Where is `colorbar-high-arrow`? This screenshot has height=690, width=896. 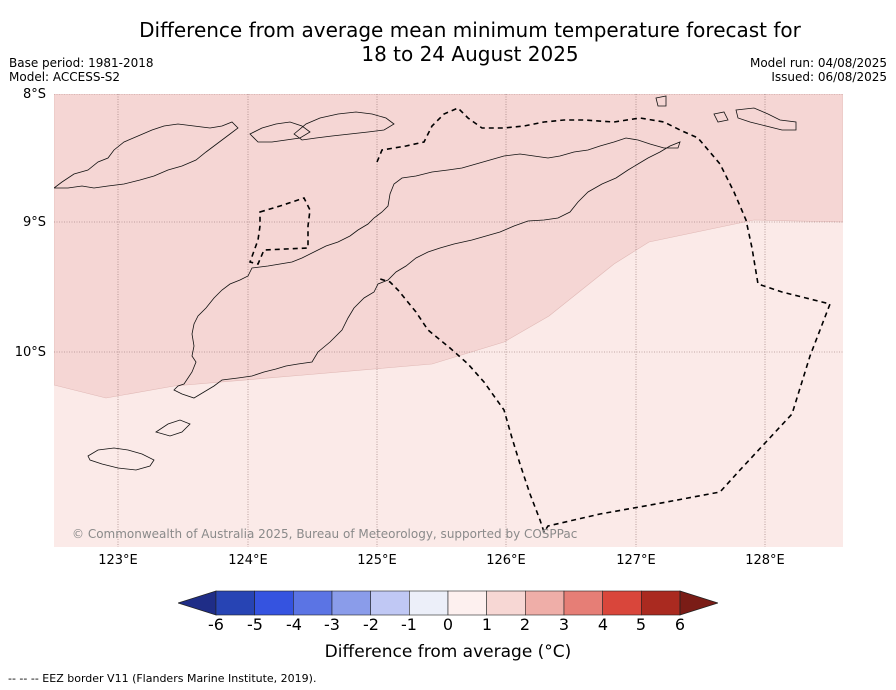 colorbar-high-arrow is located at coordinates (698, 603).